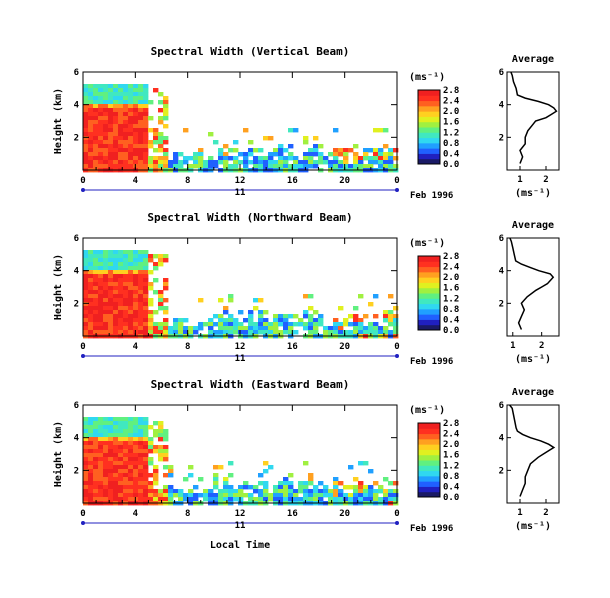 The image size is (610, 598). What do you see at coordinates (344, 514) in the screenshot?
I see `x-tick-label: 20` at bounding box center [344, 514].